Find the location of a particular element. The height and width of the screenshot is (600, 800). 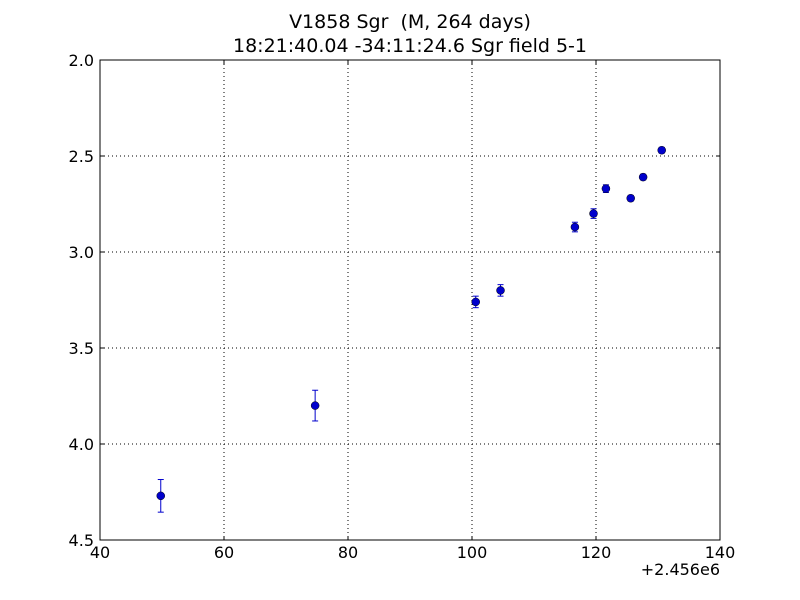

x-tick-label: 120 is located at coordinates (596, 552).